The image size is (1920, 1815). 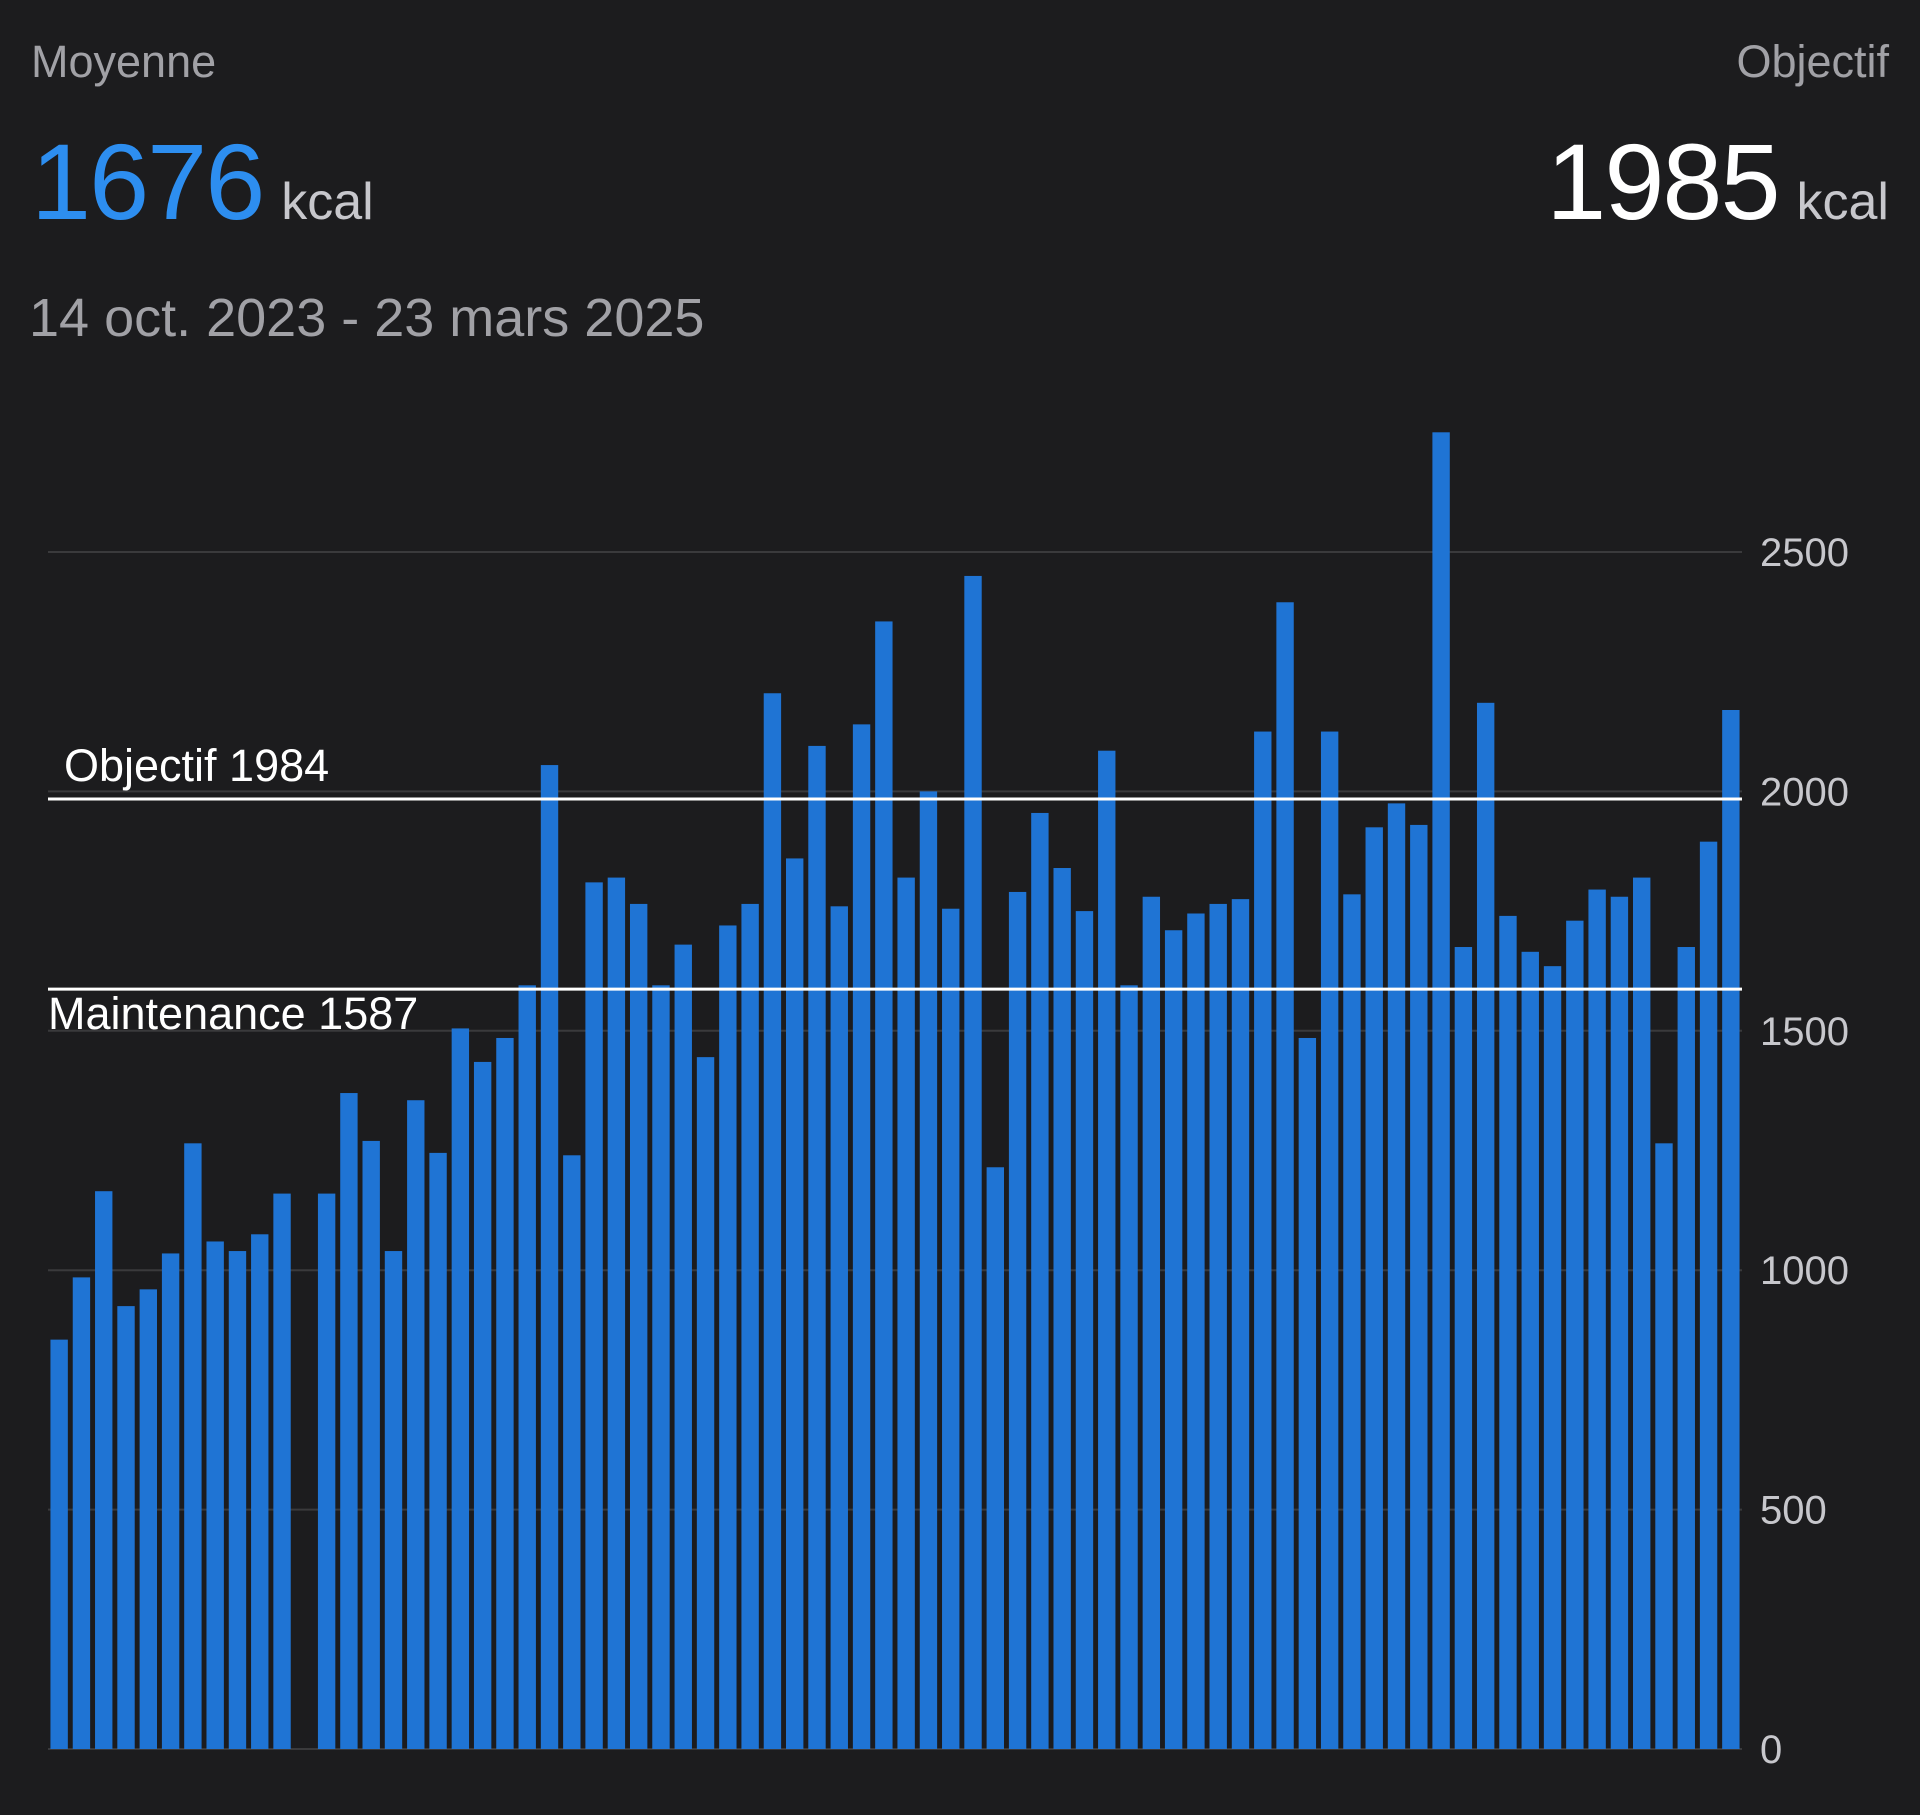 I want to click on goal-unit: kcal, so click(x=1842, y=202).